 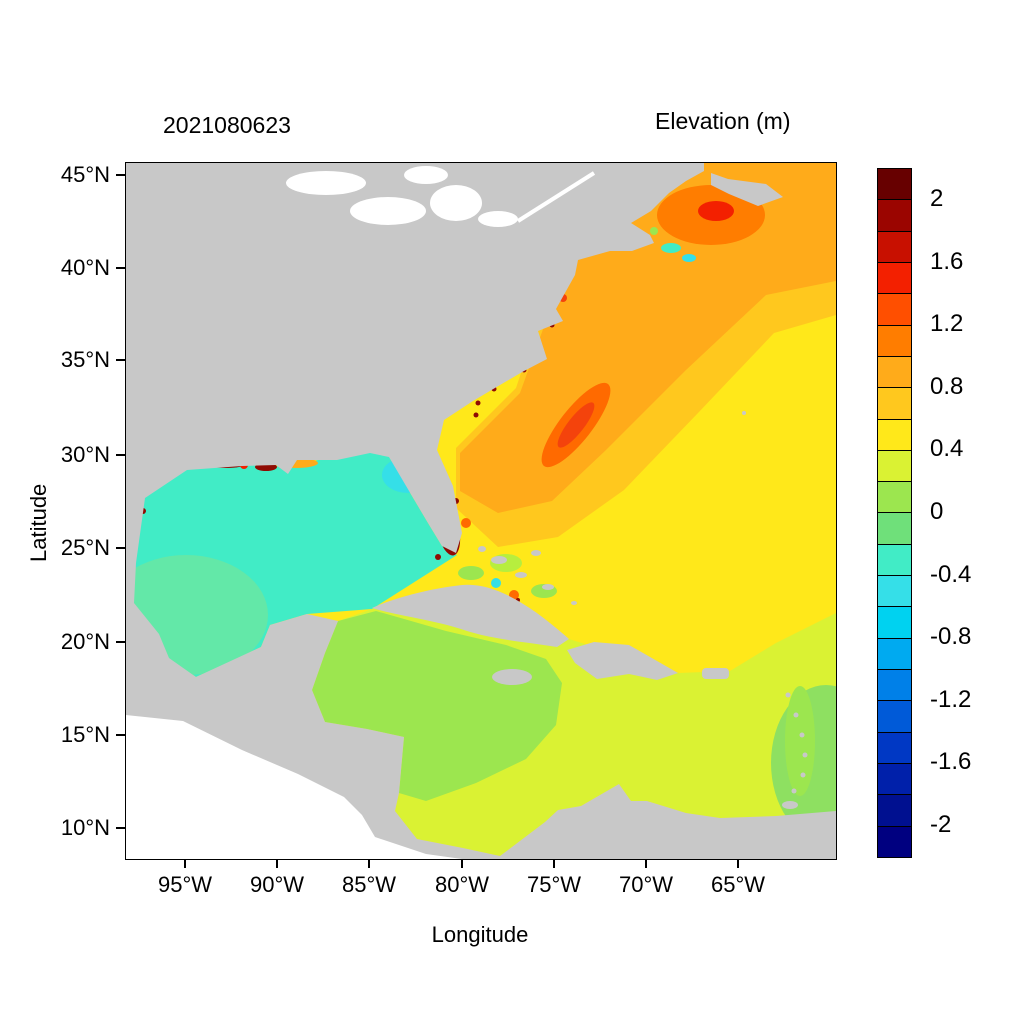 I want to click on colorbar-tick-label: -0.4, so click(x=951, y=574).